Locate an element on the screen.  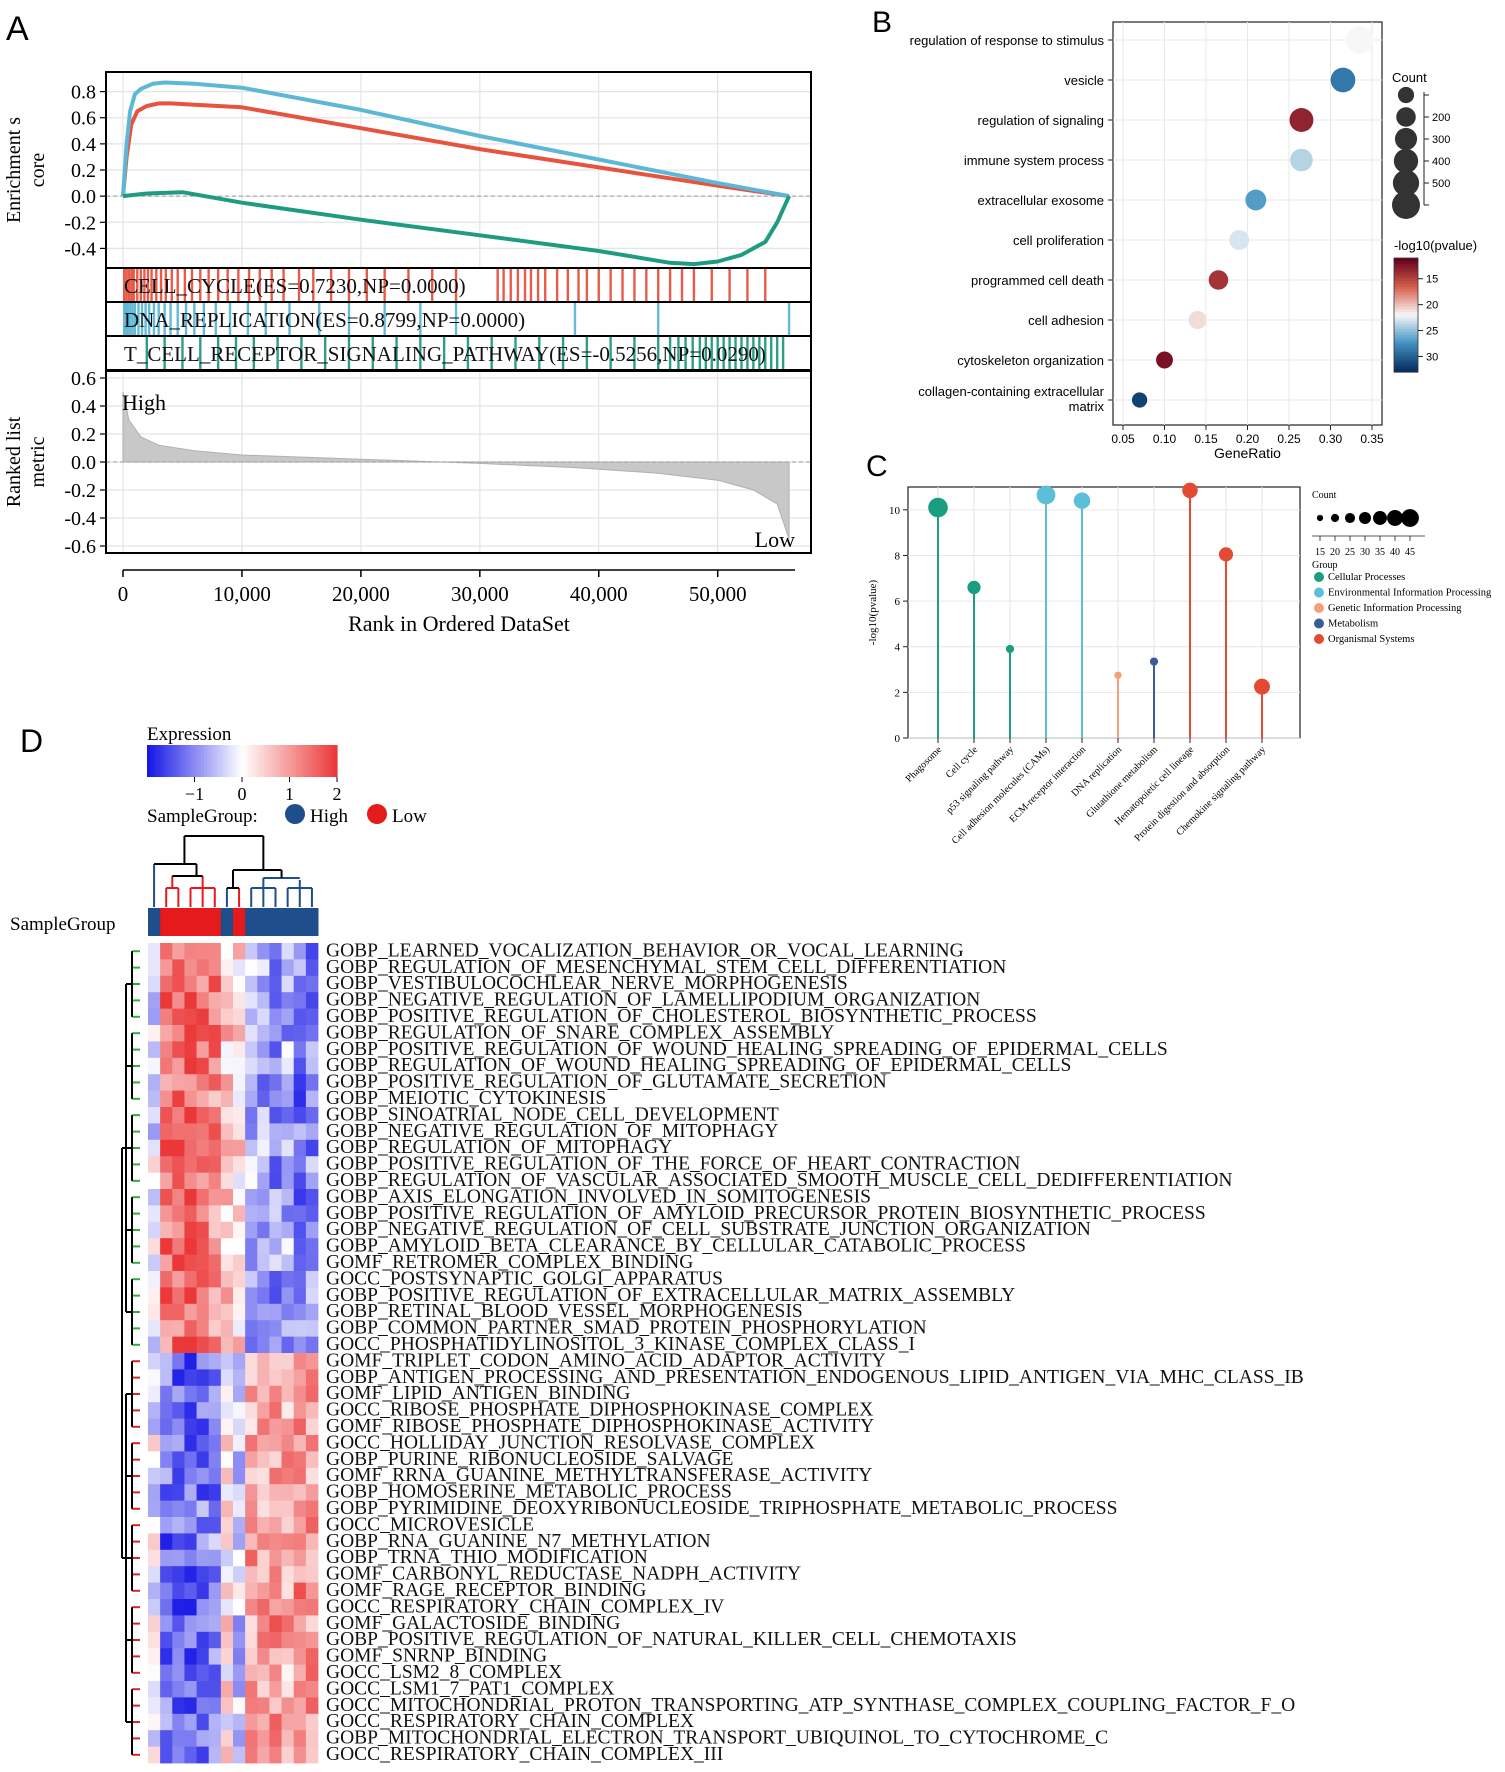
heatmap-row-label: GOMF_SNRNP_BINDING is located at coordinates (436, 1656).